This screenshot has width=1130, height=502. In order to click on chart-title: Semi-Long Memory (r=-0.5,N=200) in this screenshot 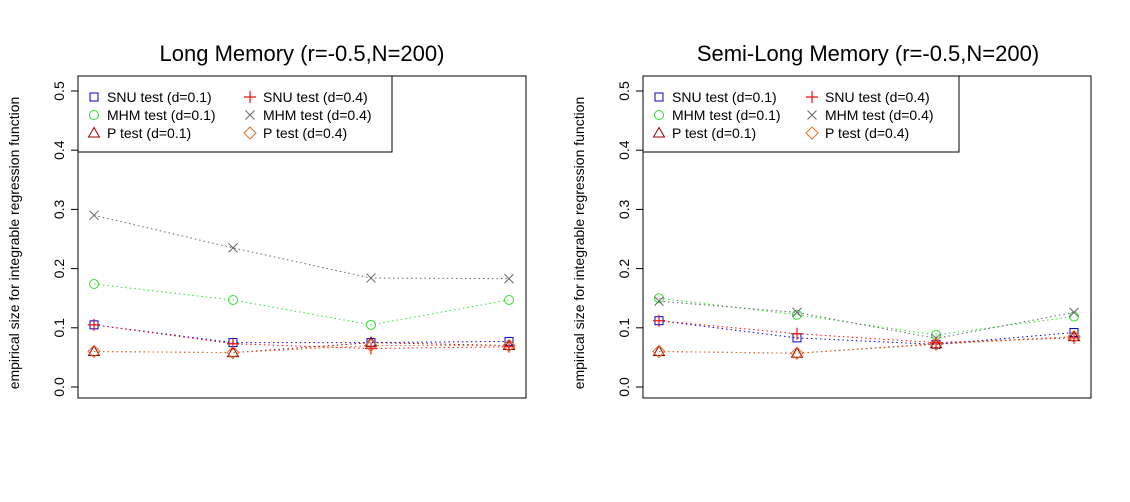, I will do `click(868, 53)`.